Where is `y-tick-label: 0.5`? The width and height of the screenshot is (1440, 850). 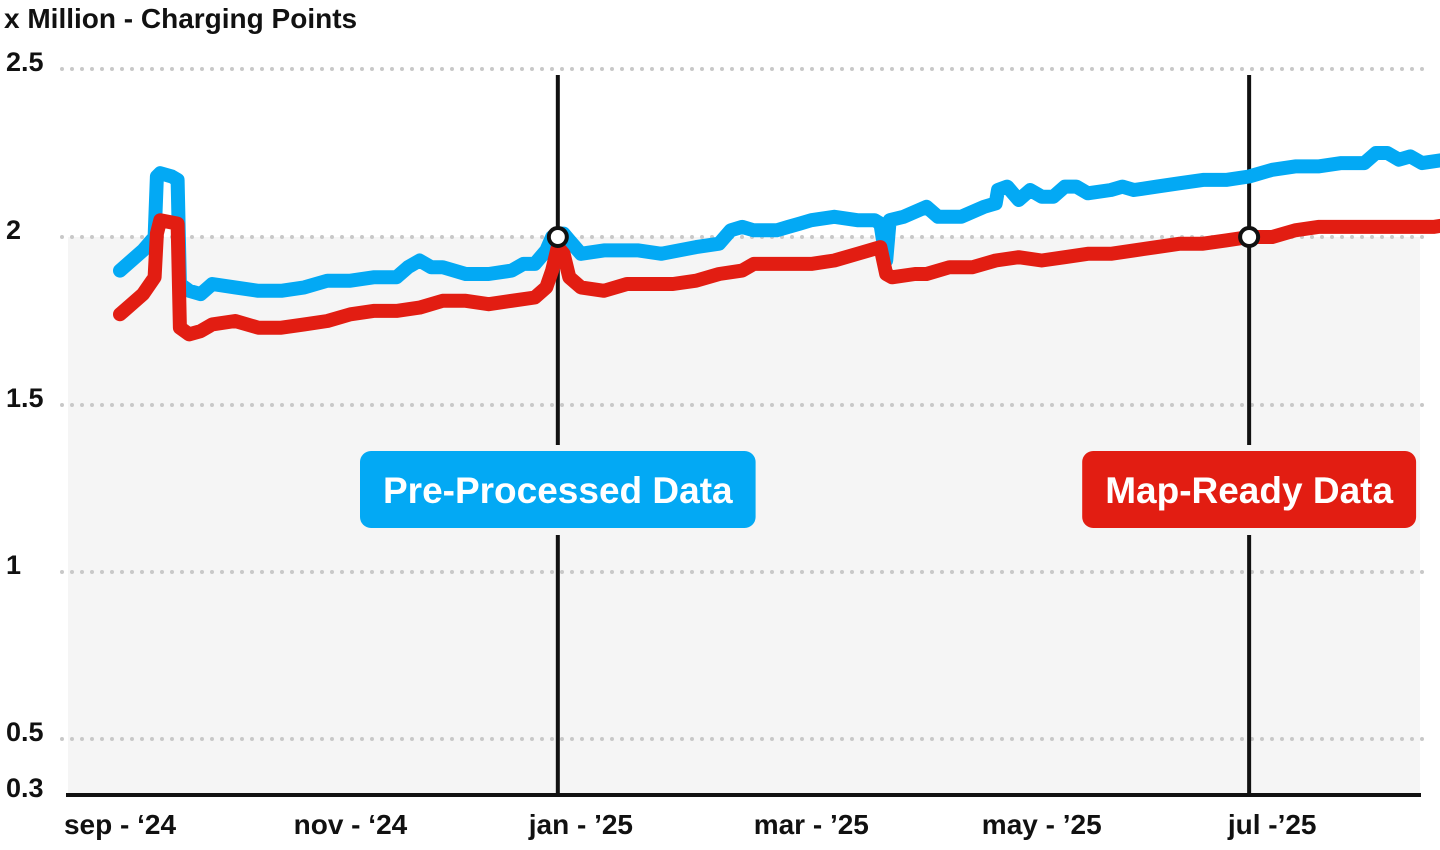 y-tick-label: 0.5 is located at coordinates (25, 732).